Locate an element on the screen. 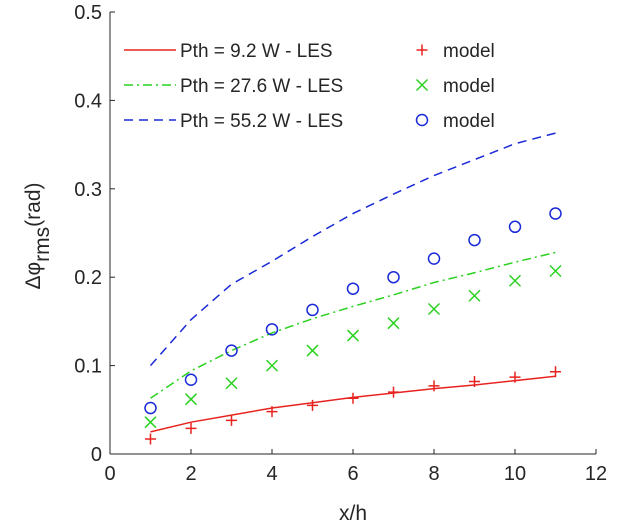  x-tick-label: 6 is located at coordinates (352, 474).